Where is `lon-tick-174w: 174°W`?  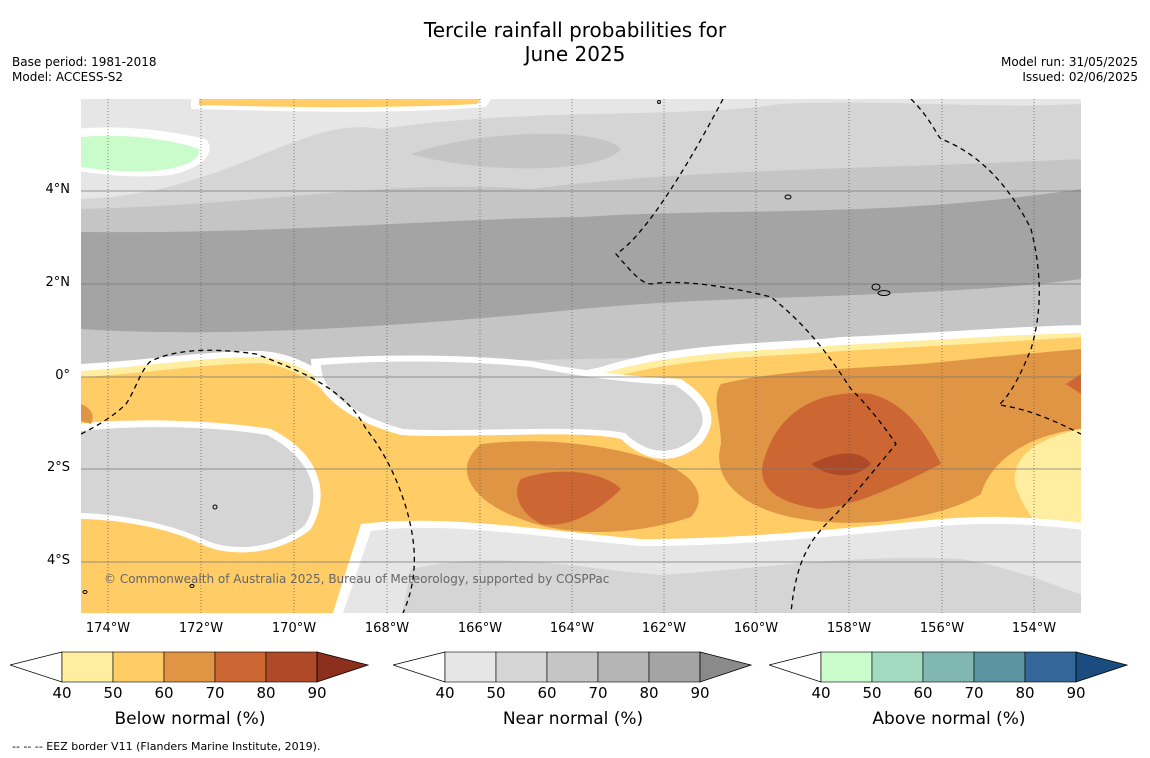
lon-tick-174w: 174°W is located at coordinates (108, 628).